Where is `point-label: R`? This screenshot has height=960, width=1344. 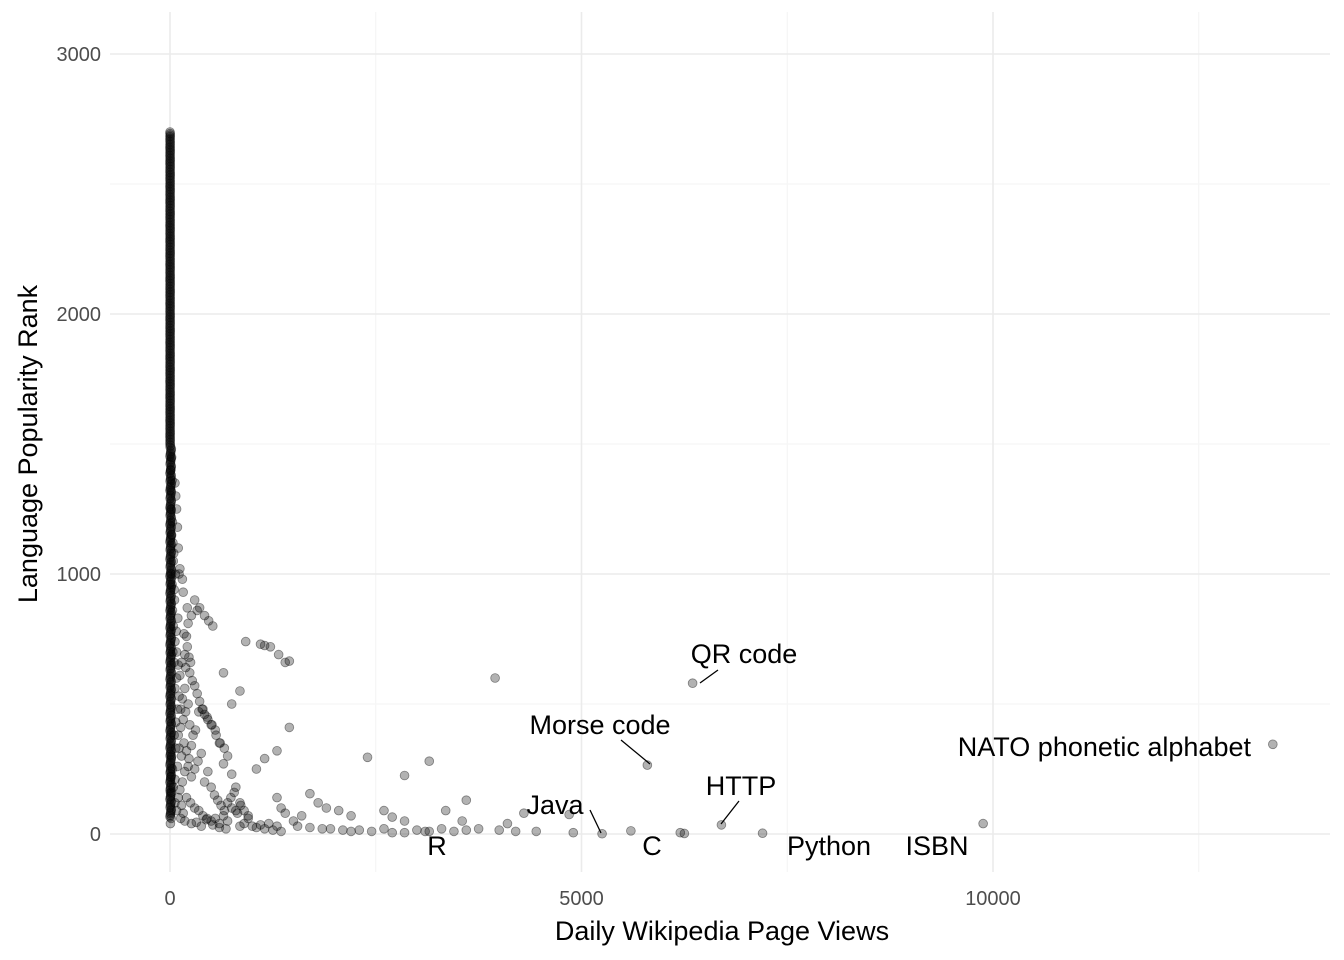 point-label: R is located at coordinates (437, 846).